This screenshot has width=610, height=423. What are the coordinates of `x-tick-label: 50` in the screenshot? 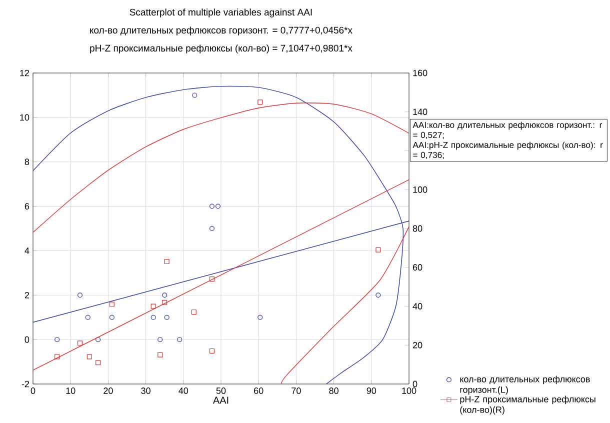 It's located at (221, 391).